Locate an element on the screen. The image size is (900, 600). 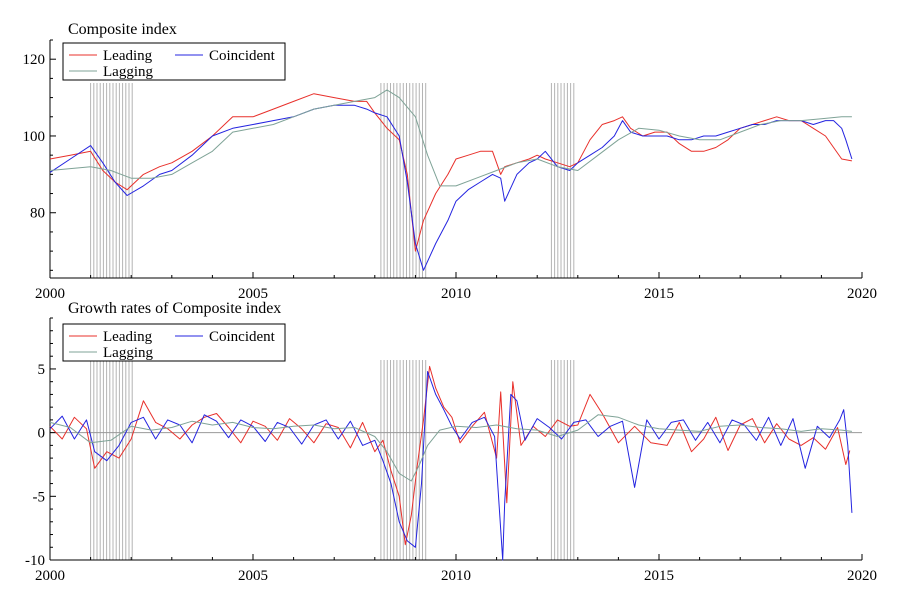
y-tick-label: 5 is located at coordinates (42, 370).